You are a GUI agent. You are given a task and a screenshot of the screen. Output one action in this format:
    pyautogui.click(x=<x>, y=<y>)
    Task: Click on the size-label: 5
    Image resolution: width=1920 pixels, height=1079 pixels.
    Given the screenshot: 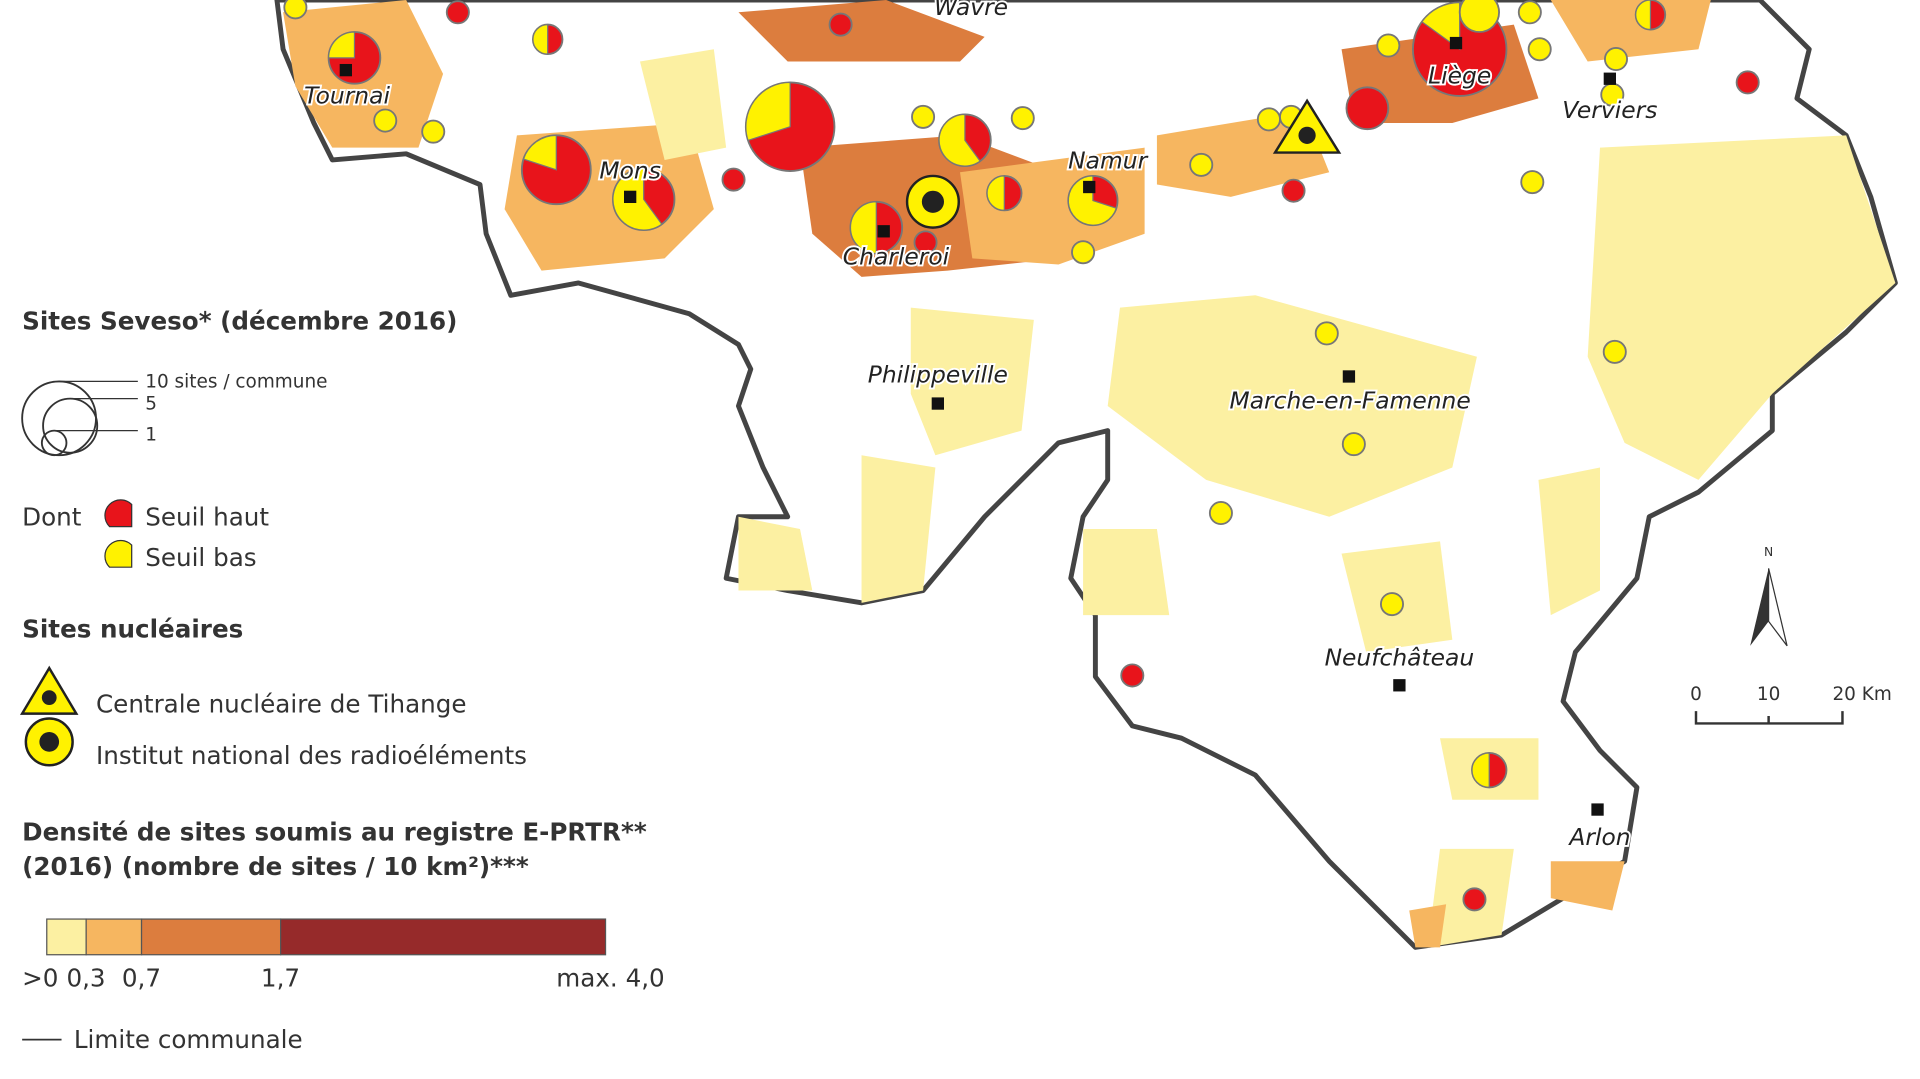 What is the action you would take?
    pyautogui.click(x=151, y=404)
    